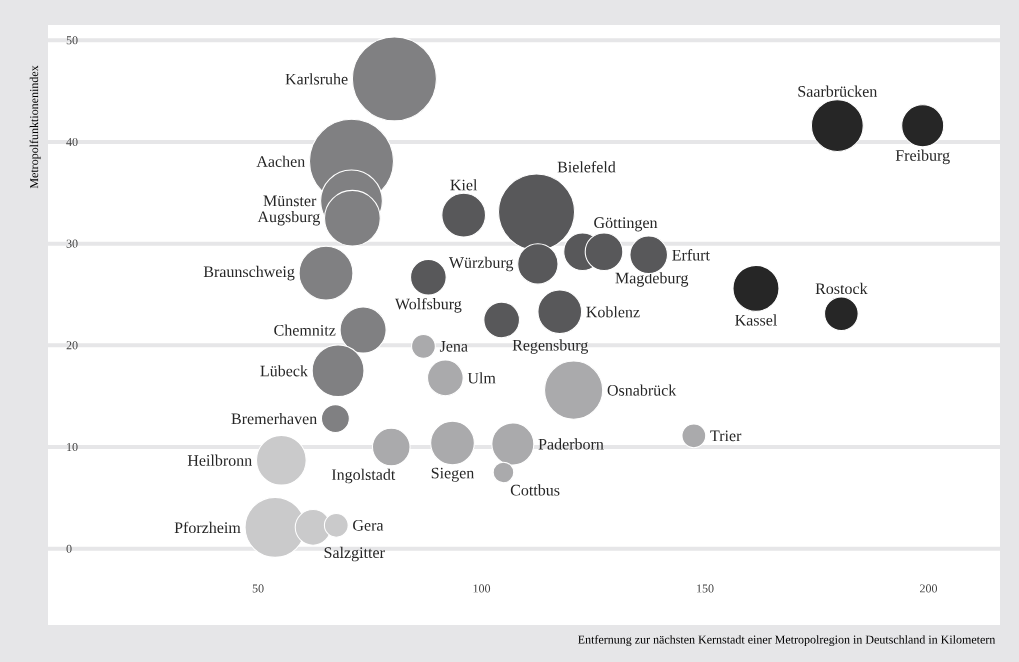 This screenshot has height=662, width=1019. I want to click on y-axis-title: Metropolfunktionenindex, so click(35, 127).